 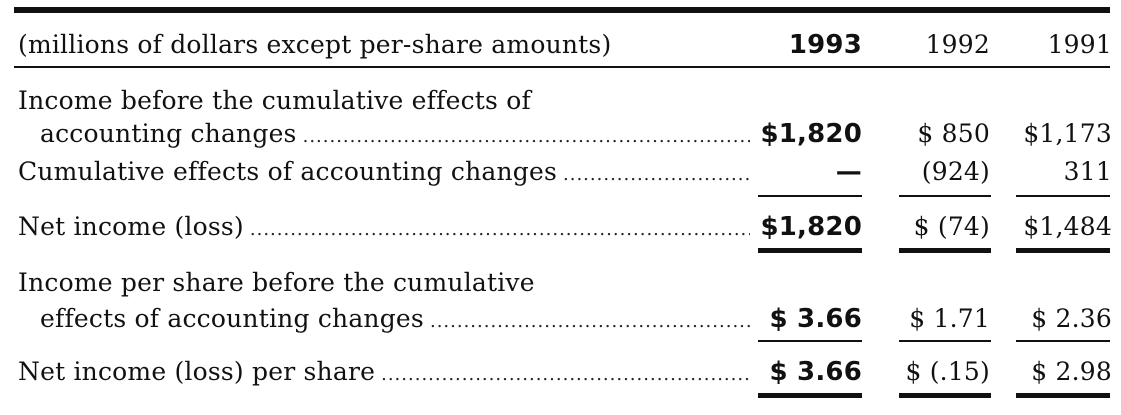 I want to click on total-underline-1992, so click(x=945, y=250).